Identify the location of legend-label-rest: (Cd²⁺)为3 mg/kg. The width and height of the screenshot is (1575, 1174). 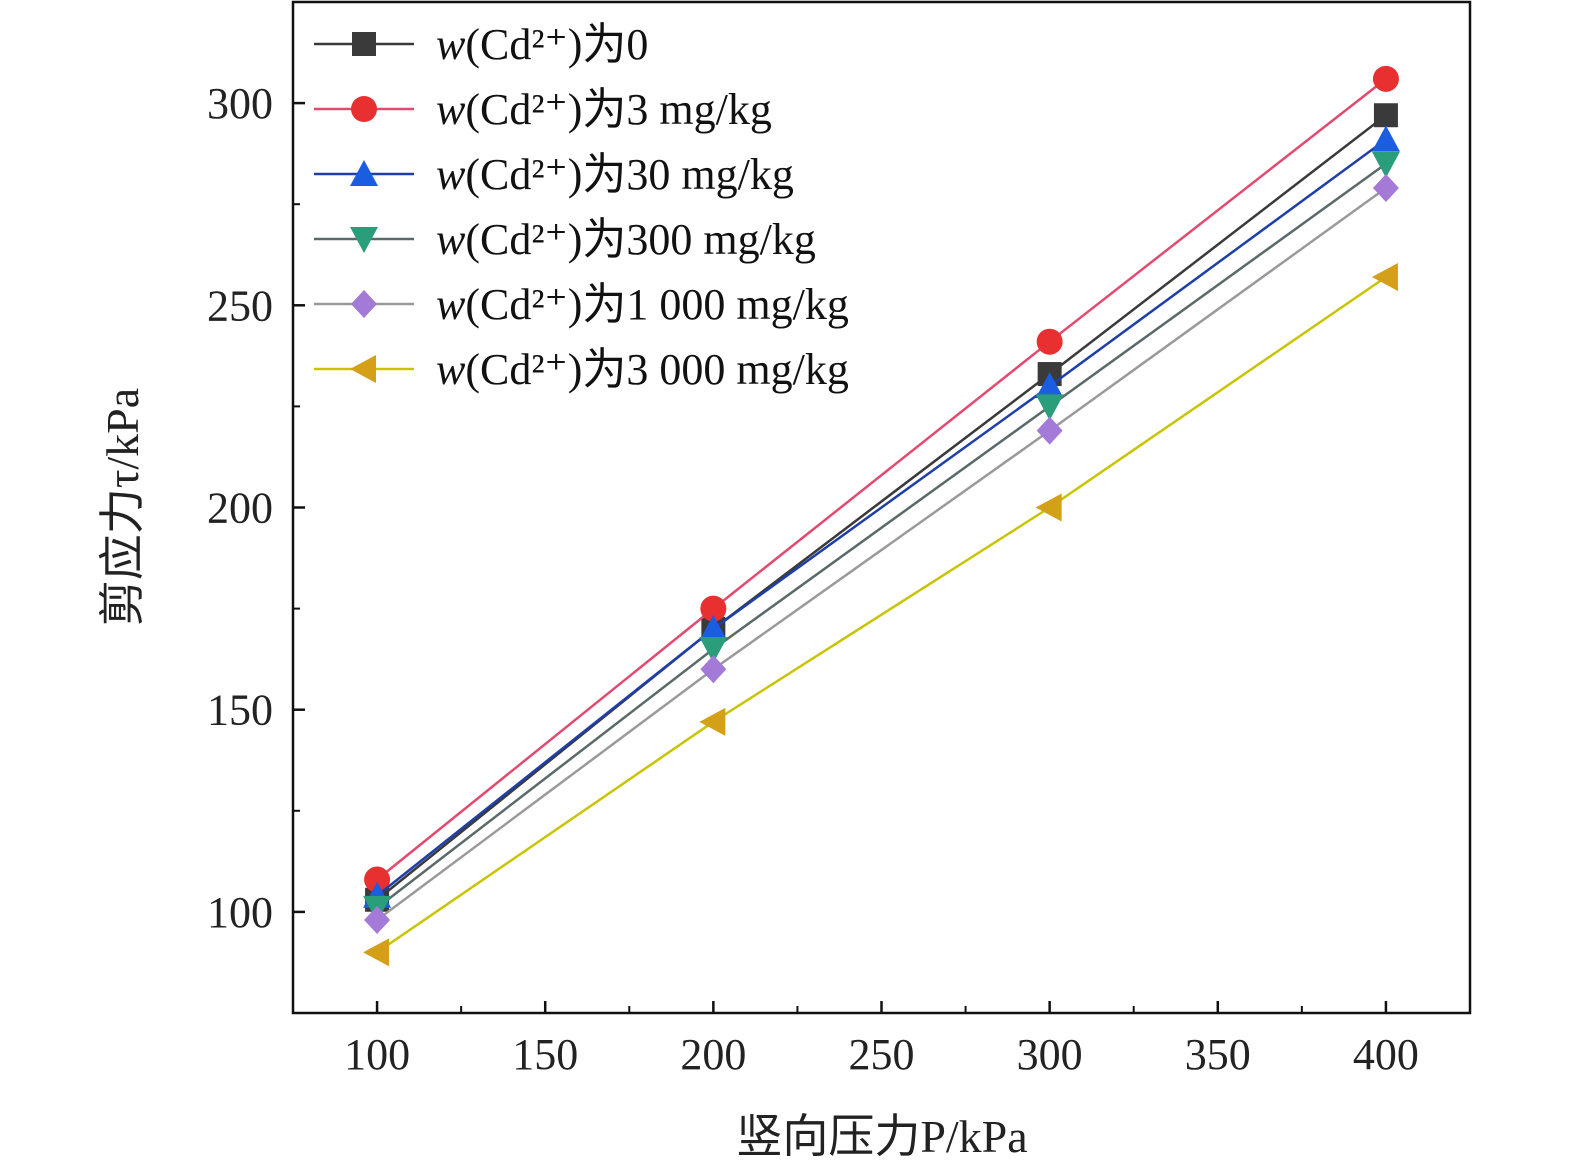
(618, 109).